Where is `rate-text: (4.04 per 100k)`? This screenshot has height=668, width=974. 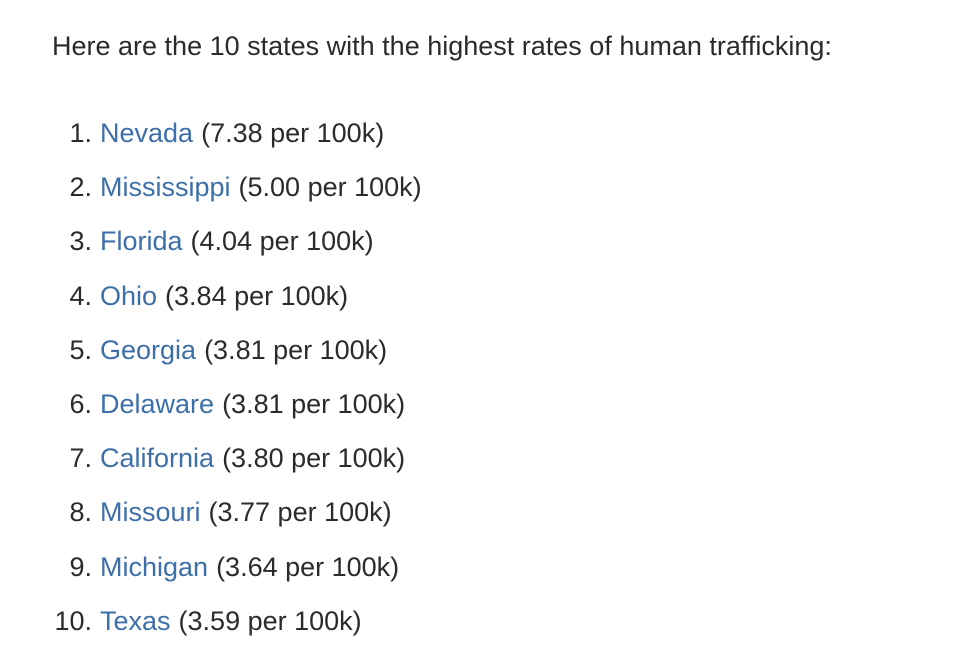 rate-text: (4.04 per 100k) is located at coordinates (282, 241).